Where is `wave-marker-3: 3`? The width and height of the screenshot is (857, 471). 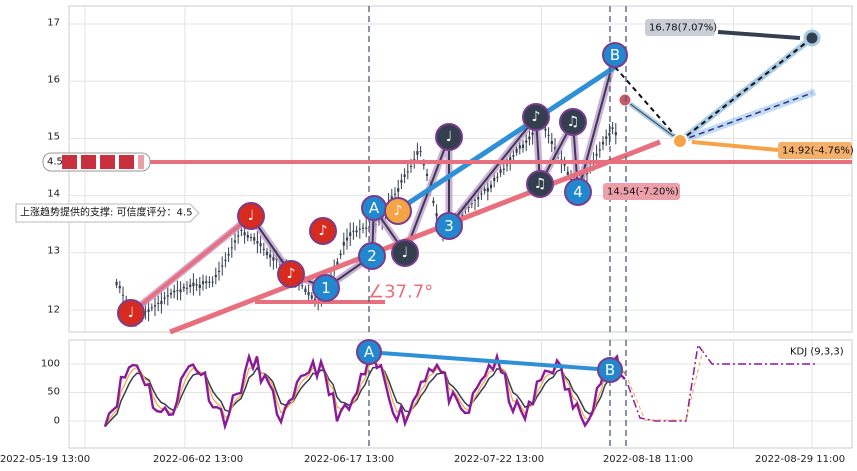 wave-marker-3: 3 is located at coordinates (449, 226).